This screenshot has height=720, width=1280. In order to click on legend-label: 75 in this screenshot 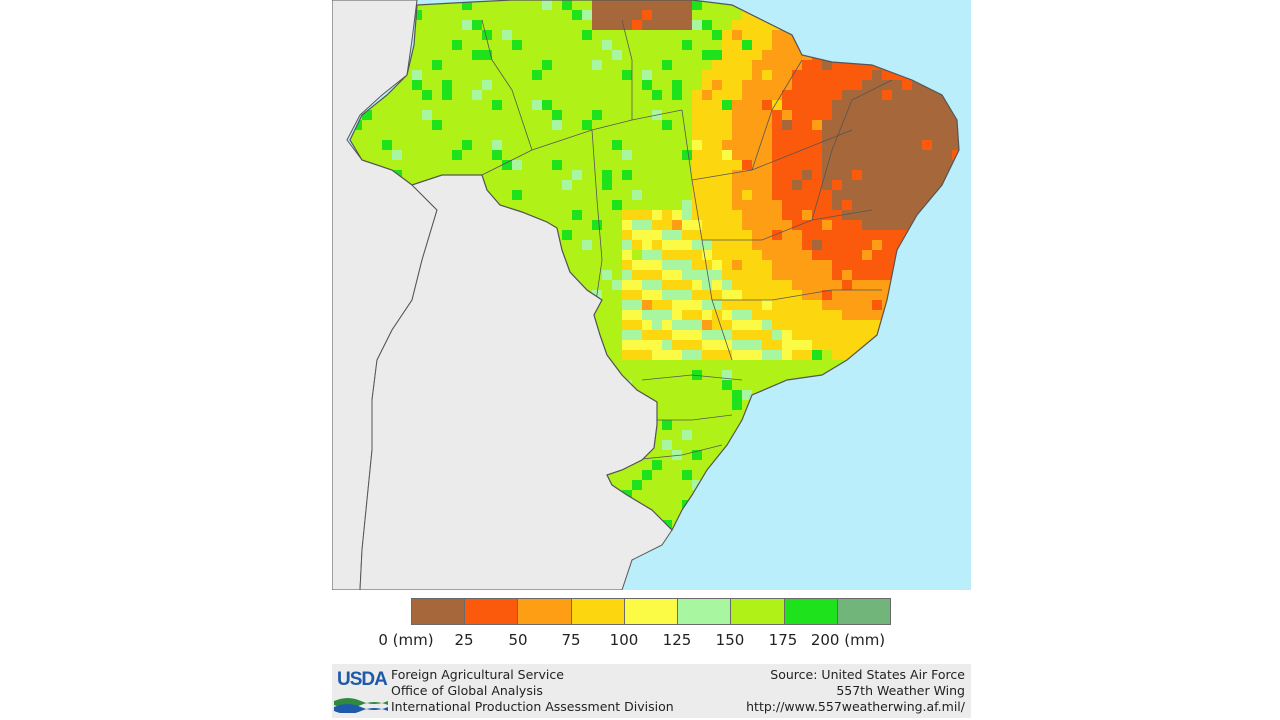, I will do `click(571, 640)`.